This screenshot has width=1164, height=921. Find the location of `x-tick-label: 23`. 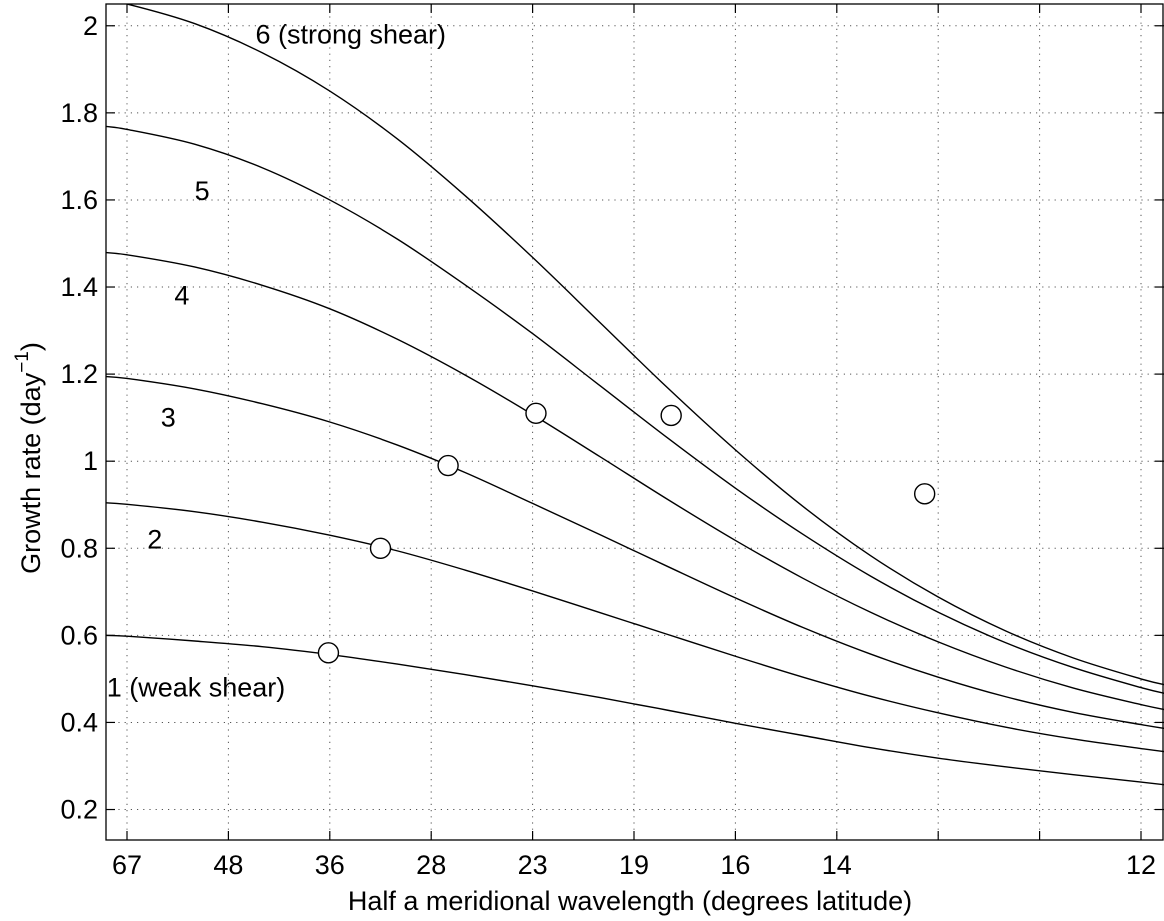

x-tick-label: 23 is located at coordinates (533, 865).